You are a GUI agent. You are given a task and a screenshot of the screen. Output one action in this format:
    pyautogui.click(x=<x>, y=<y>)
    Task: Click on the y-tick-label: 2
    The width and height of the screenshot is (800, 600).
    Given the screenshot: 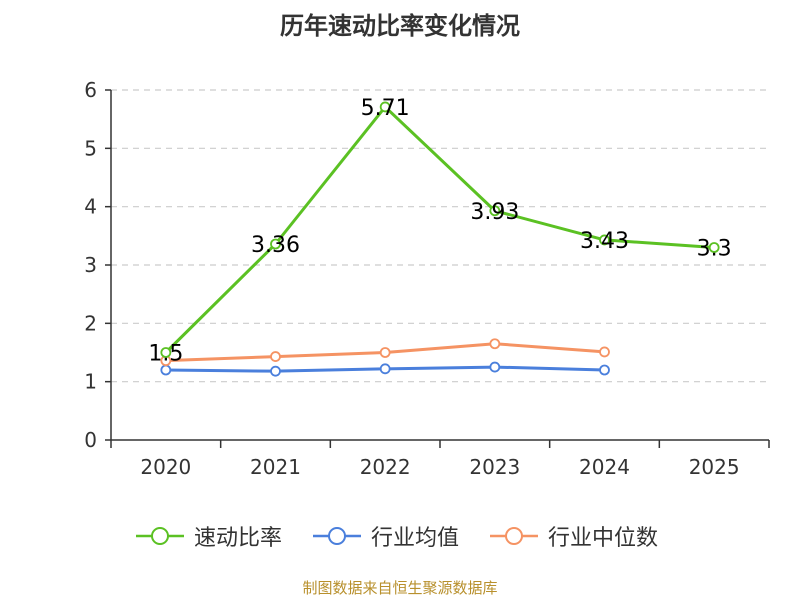 What is the action you would take?
    pyautogui.click(x=90, y=323)
    